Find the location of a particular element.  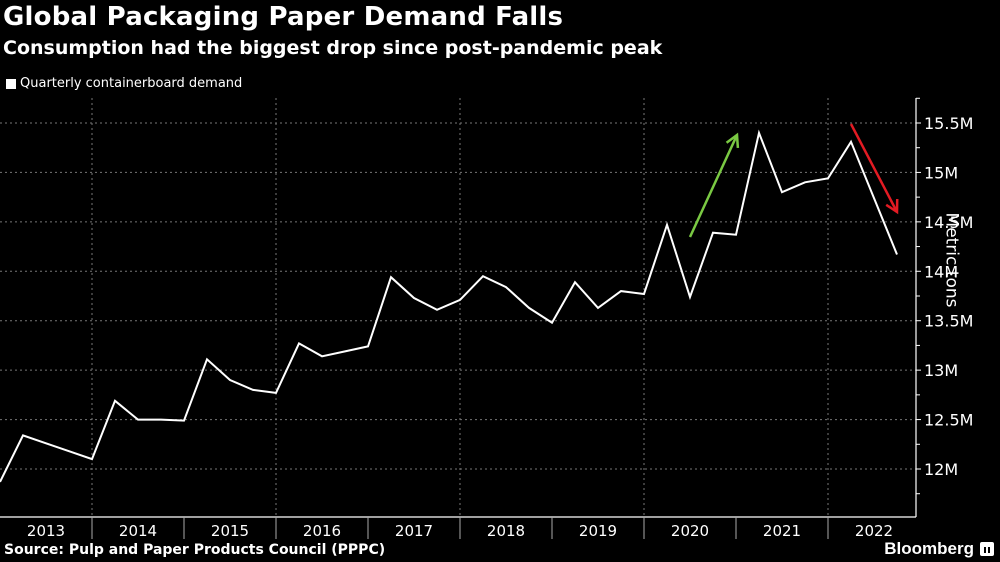

y-tick-label: 12M is located at coordinates (941, 469).